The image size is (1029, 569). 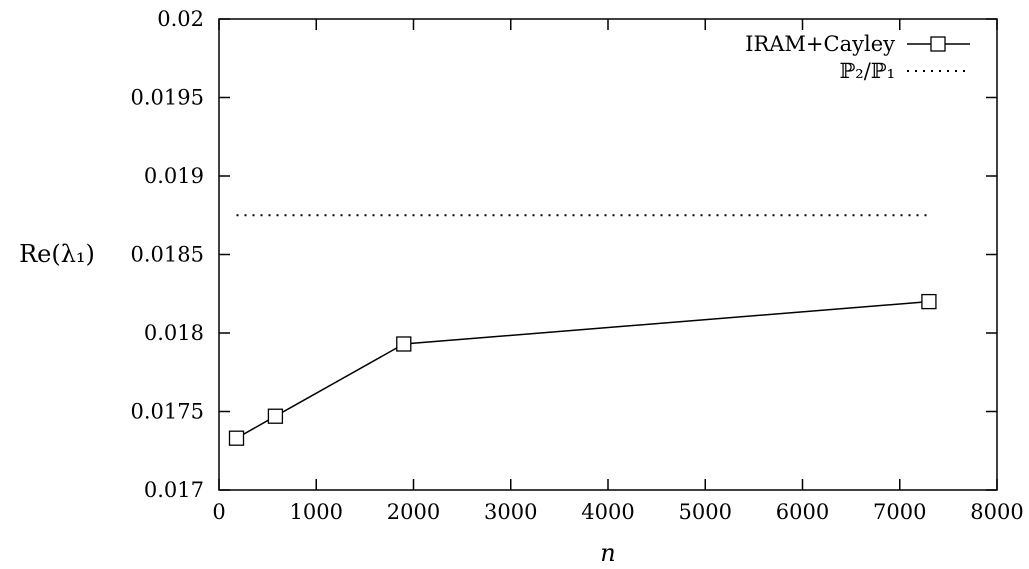 I want to click on x-axis-label: n, so click(x=607, y=553).